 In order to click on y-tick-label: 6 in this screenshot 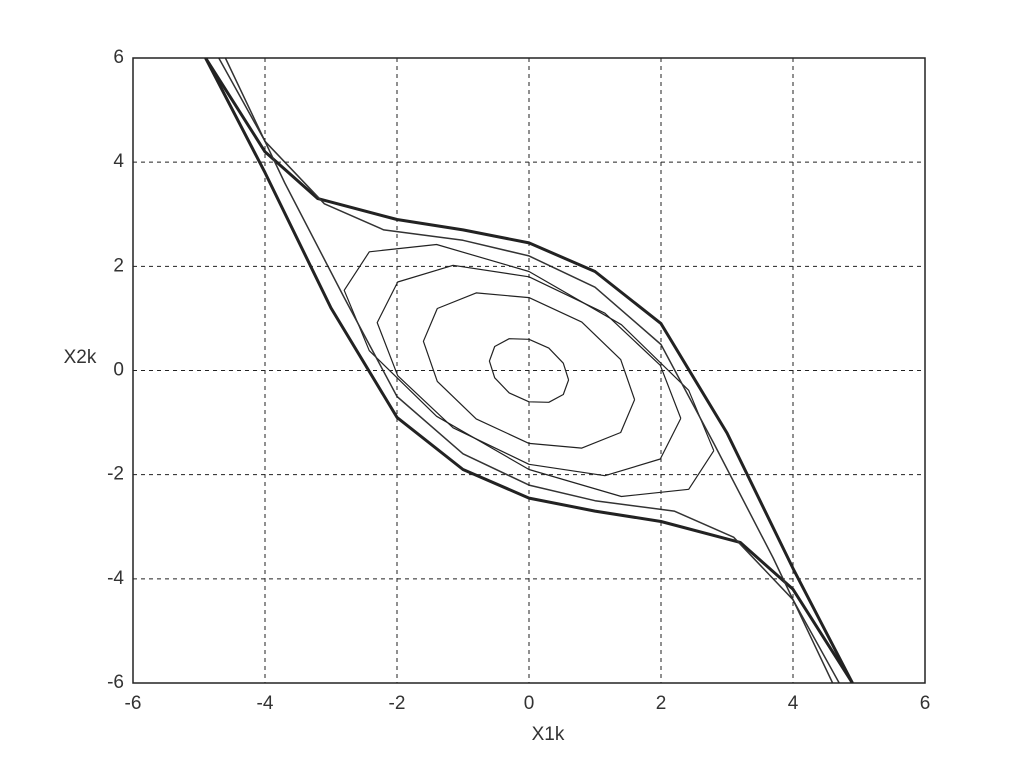, I will do `click(118, 57)`.